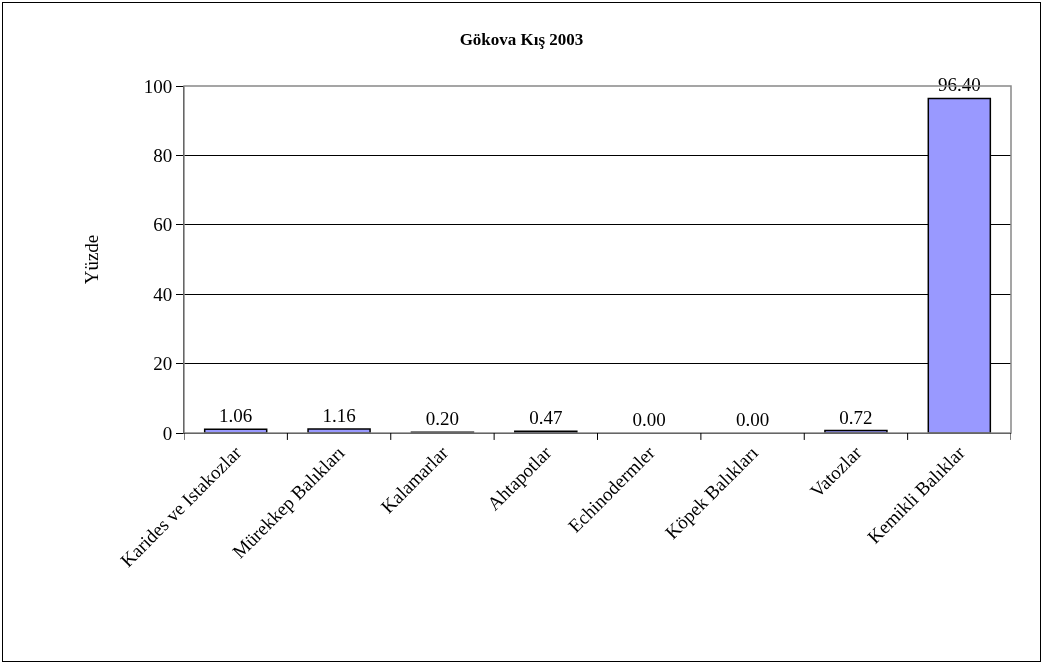 The image size is (1045, 666). I want to click on data-label: 0.20, so click(442, 419).